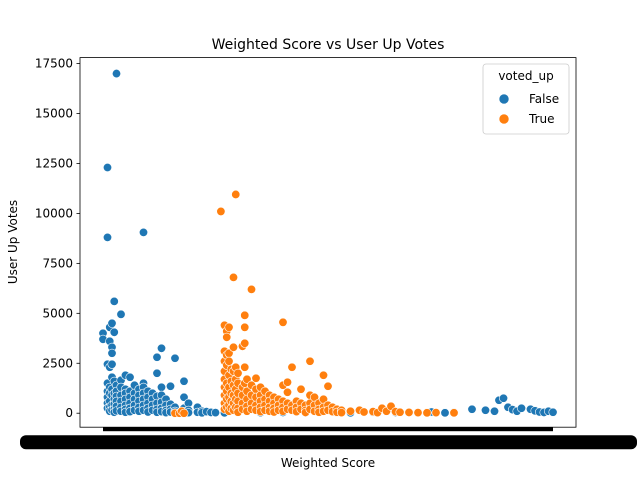  I want to click on y-axis-label: User Up Votes, so click(13, 242).